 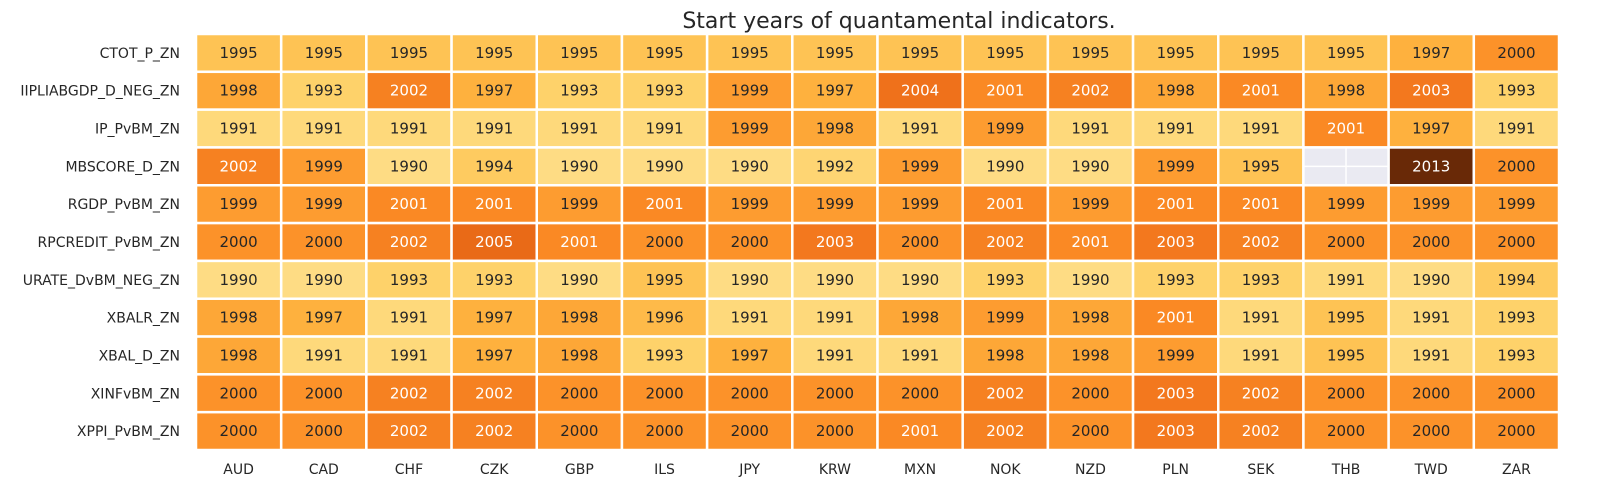 I want to click on heatmap-cell-xppi-pvbm-zn-sek, so click(x=1261, y=431).